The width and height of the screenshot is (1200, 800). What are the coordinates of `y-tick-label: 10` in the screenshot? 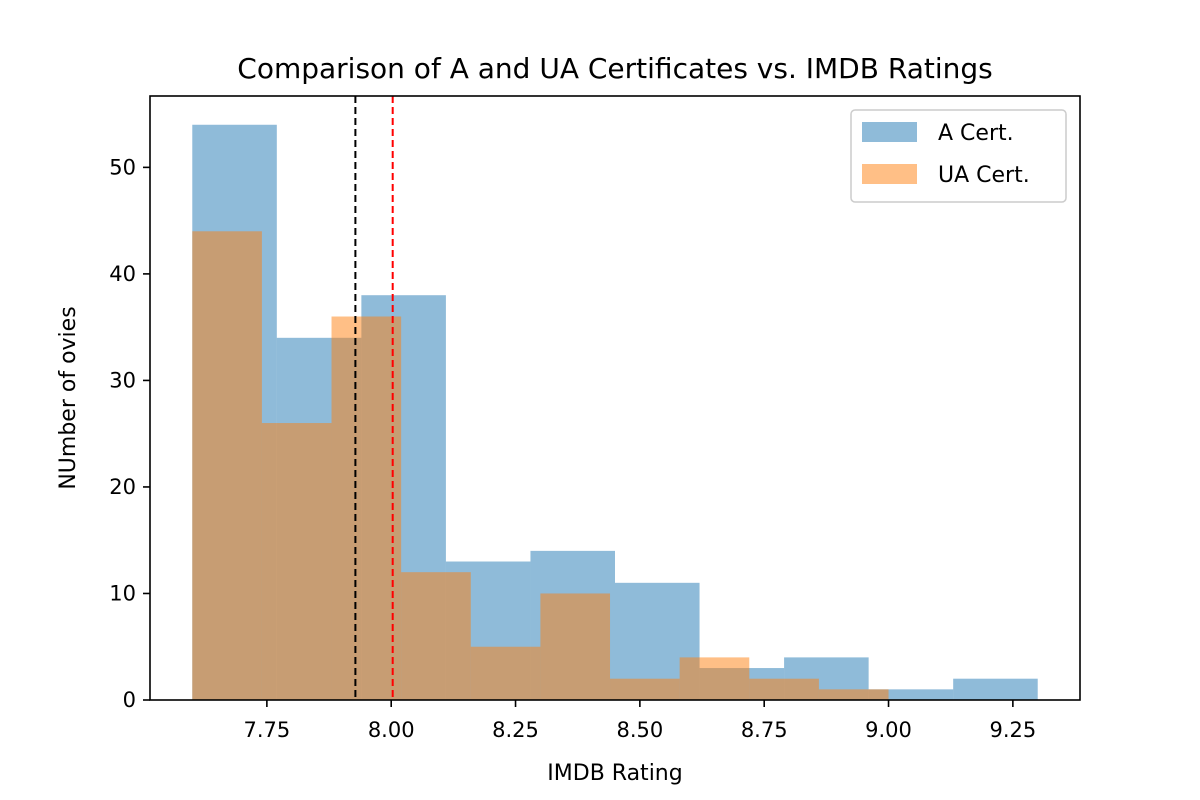 It's located at (122, 593).